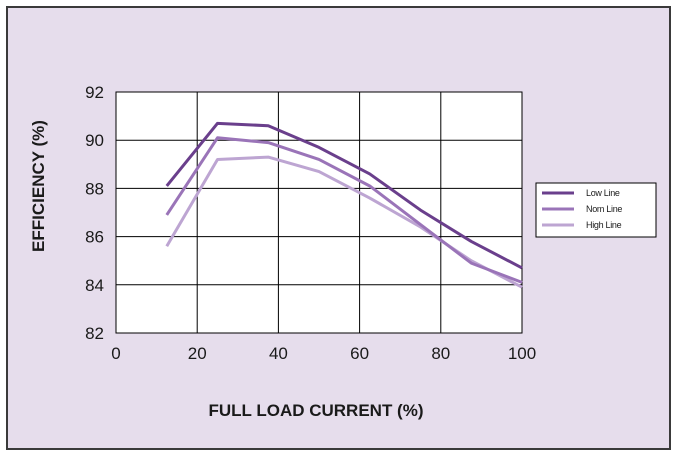  What do you see at coordinates (94, 188) in the screenshot?
I see `y-tick-label: 88` at bounding box center [94, 188].